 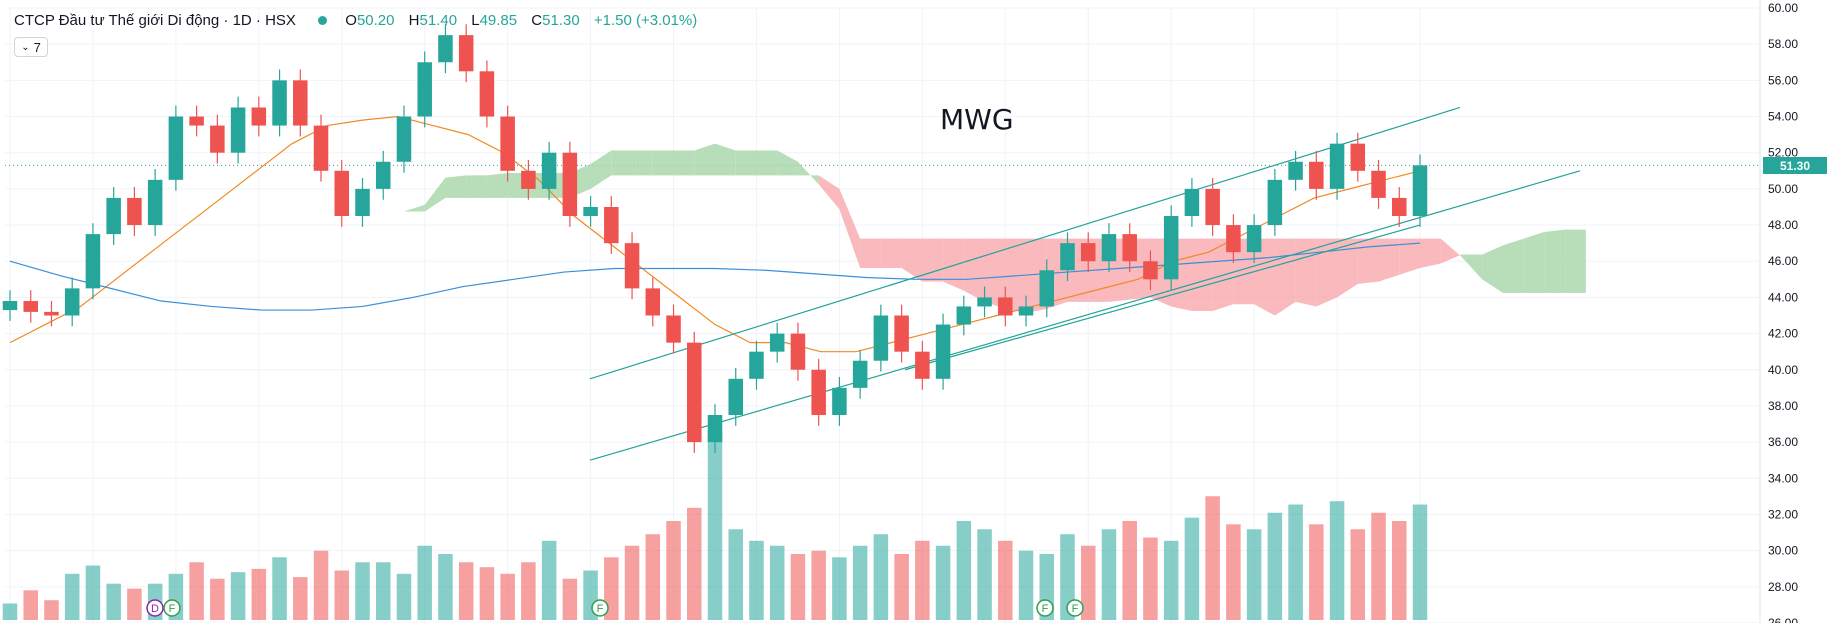 What do you see at coordinates (715, 276) in the screenshot?
I see `ma-long-line` at bounding box center [715, 276].